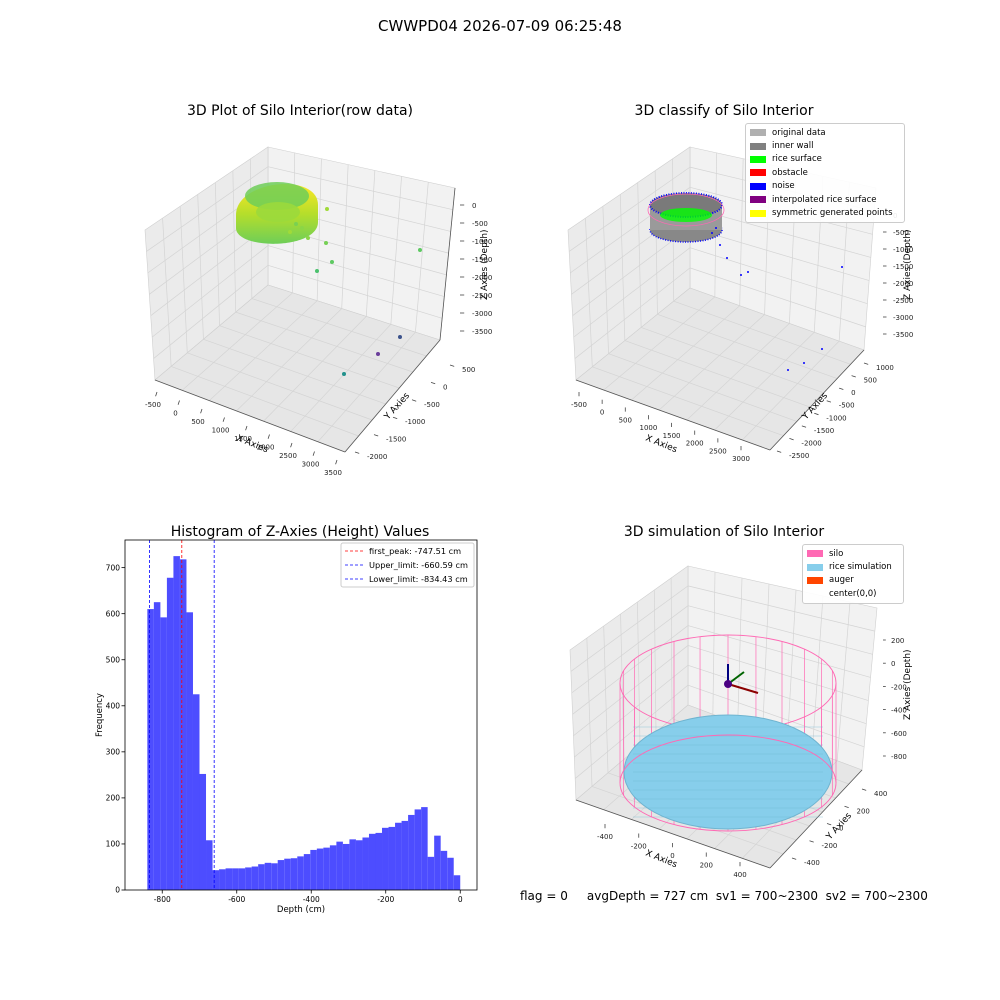  What do you see at coordinates (672, 436) in the screenshot?
I see `p2-x-tick-label: 1500` at bounding box center [672, 436].